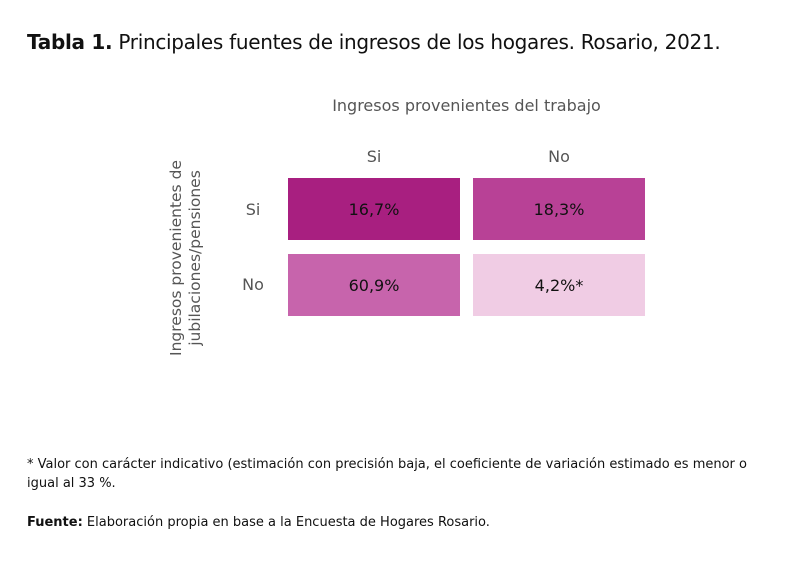  I want to click on source-label: Fuente:, so click(55, 522).